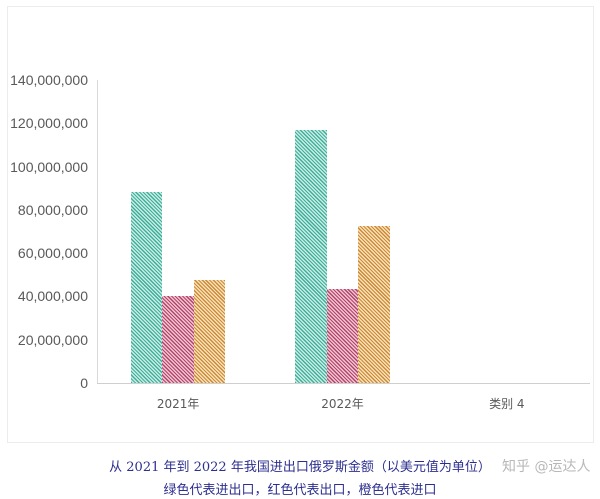 The width and height of the screenshot is (600, 499). What do you see at coordinates (49, 123) in the screenshot?
I see `y-tick-label: 120,000,000` at bounding box center [49, 123].